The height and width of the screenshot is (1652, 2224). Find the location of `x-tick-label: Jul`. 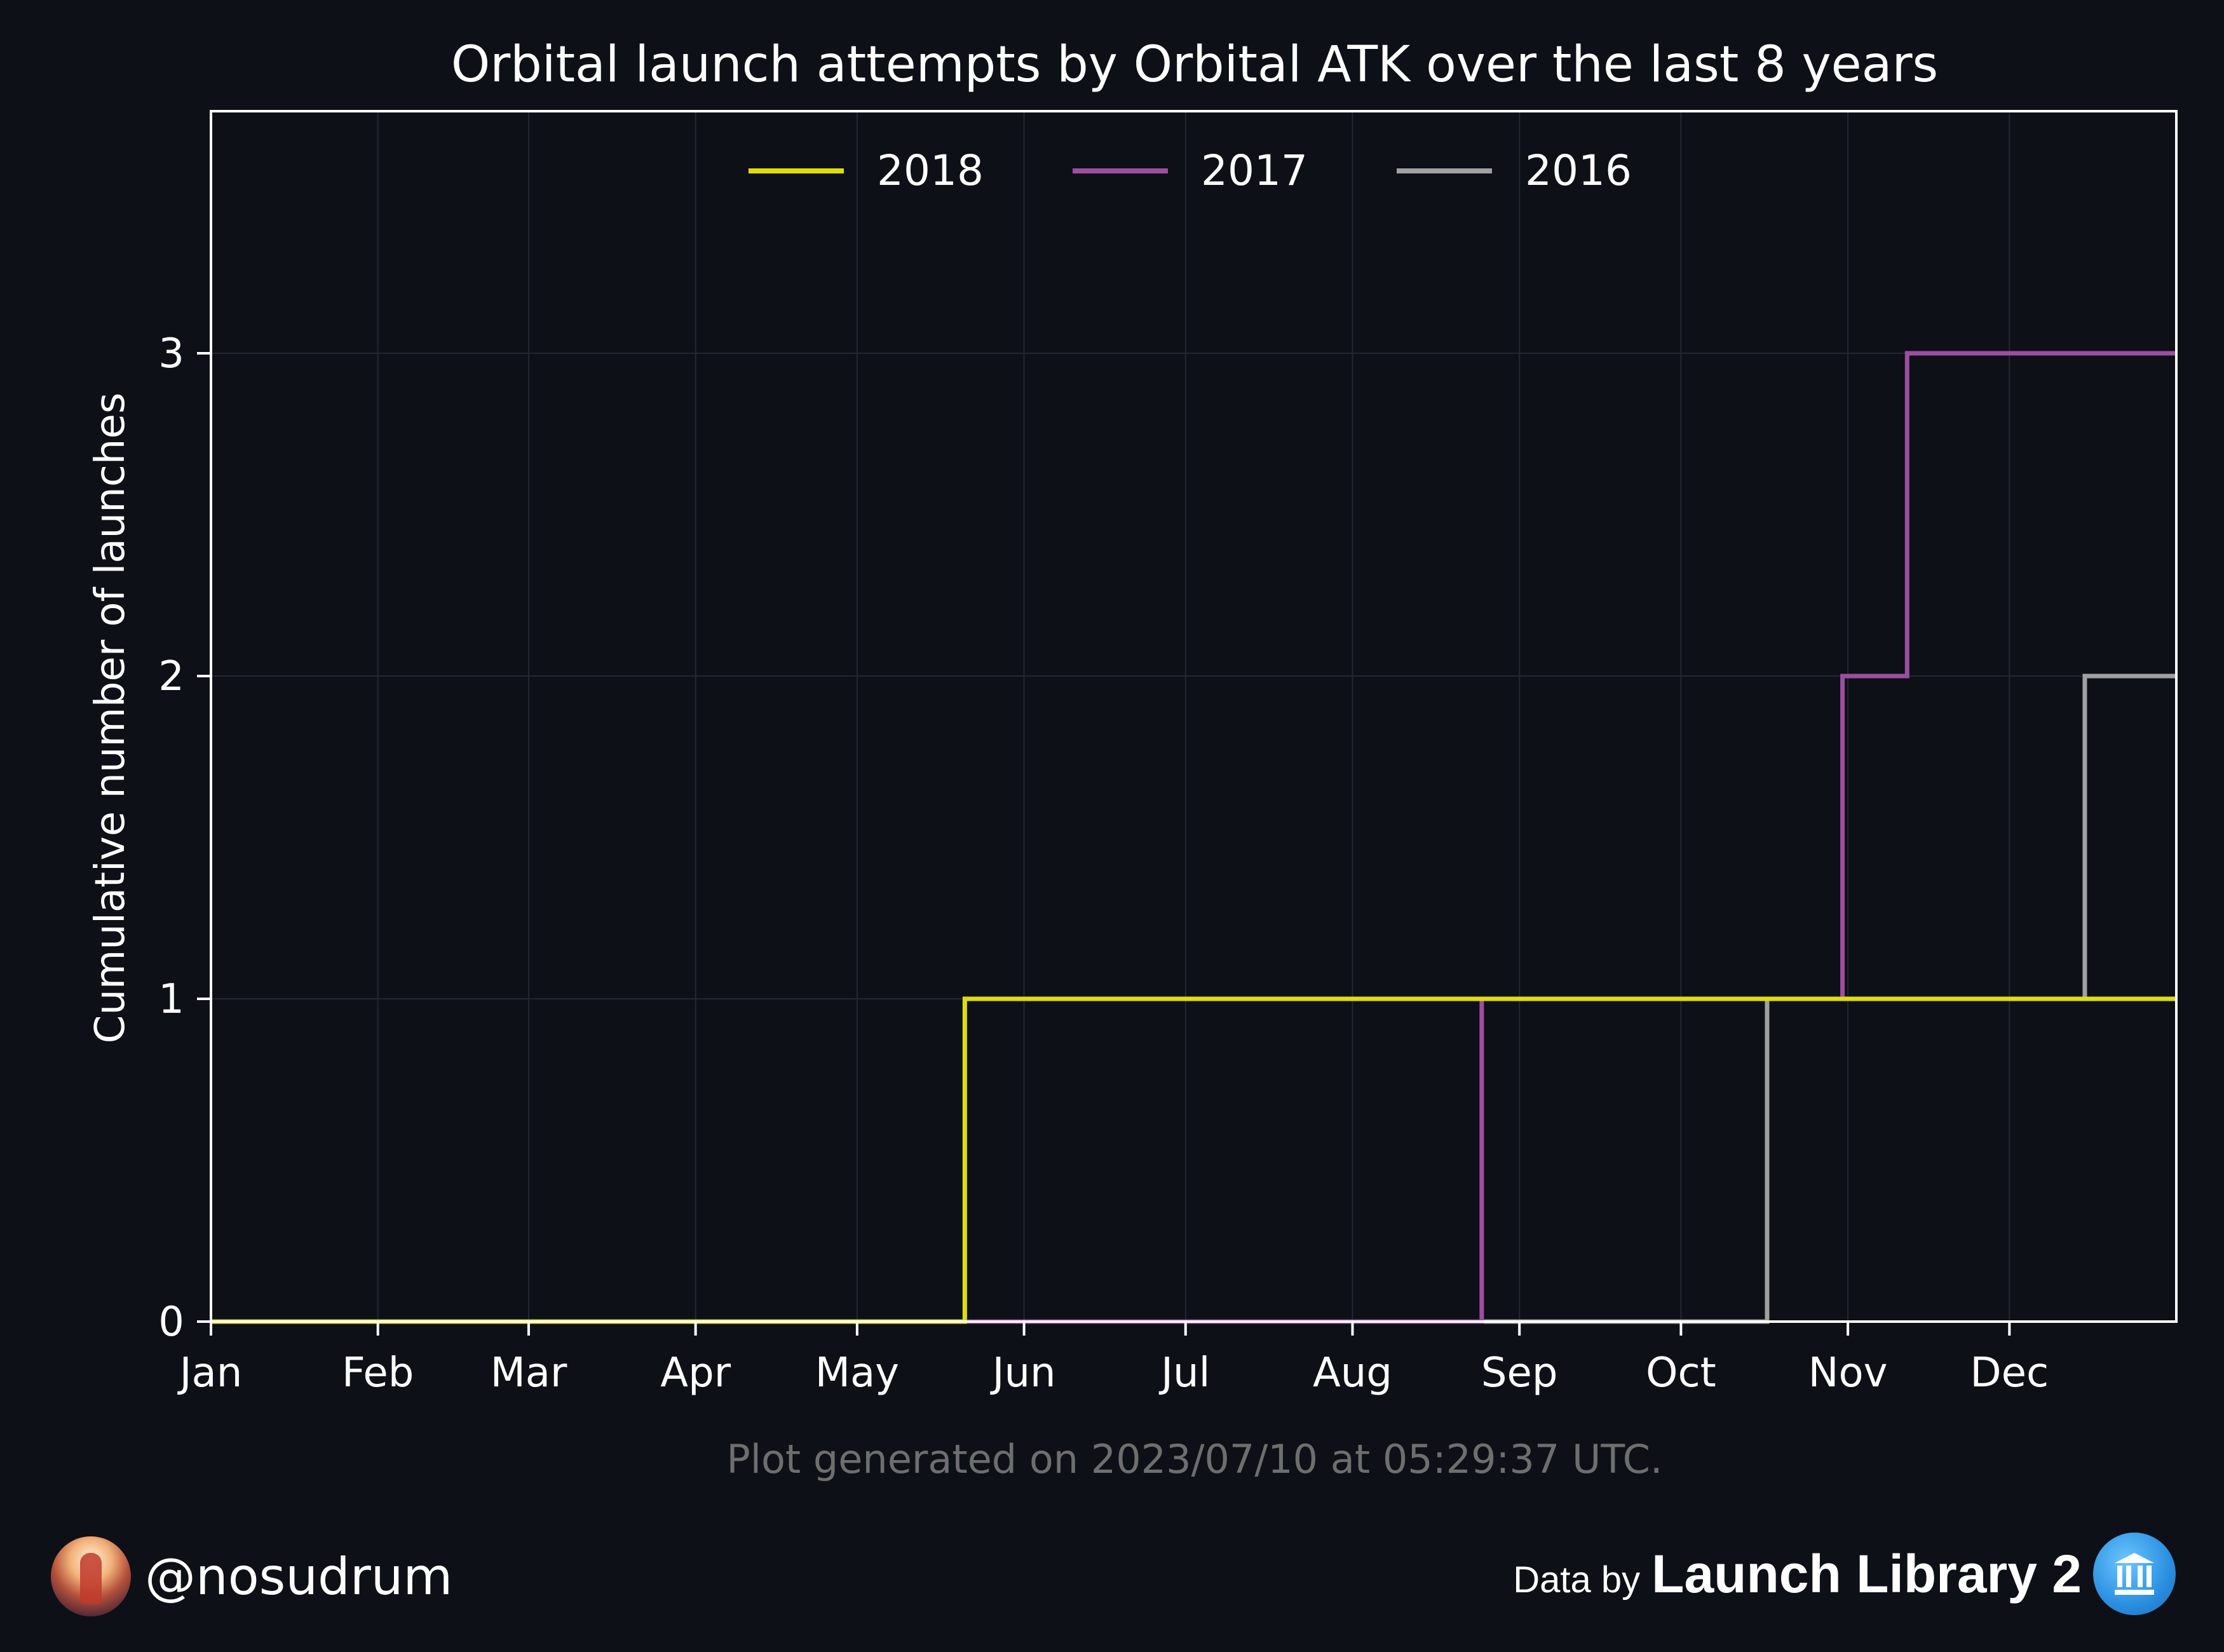

x-tick-label: Jul is located at coordinates (1184, 1373).